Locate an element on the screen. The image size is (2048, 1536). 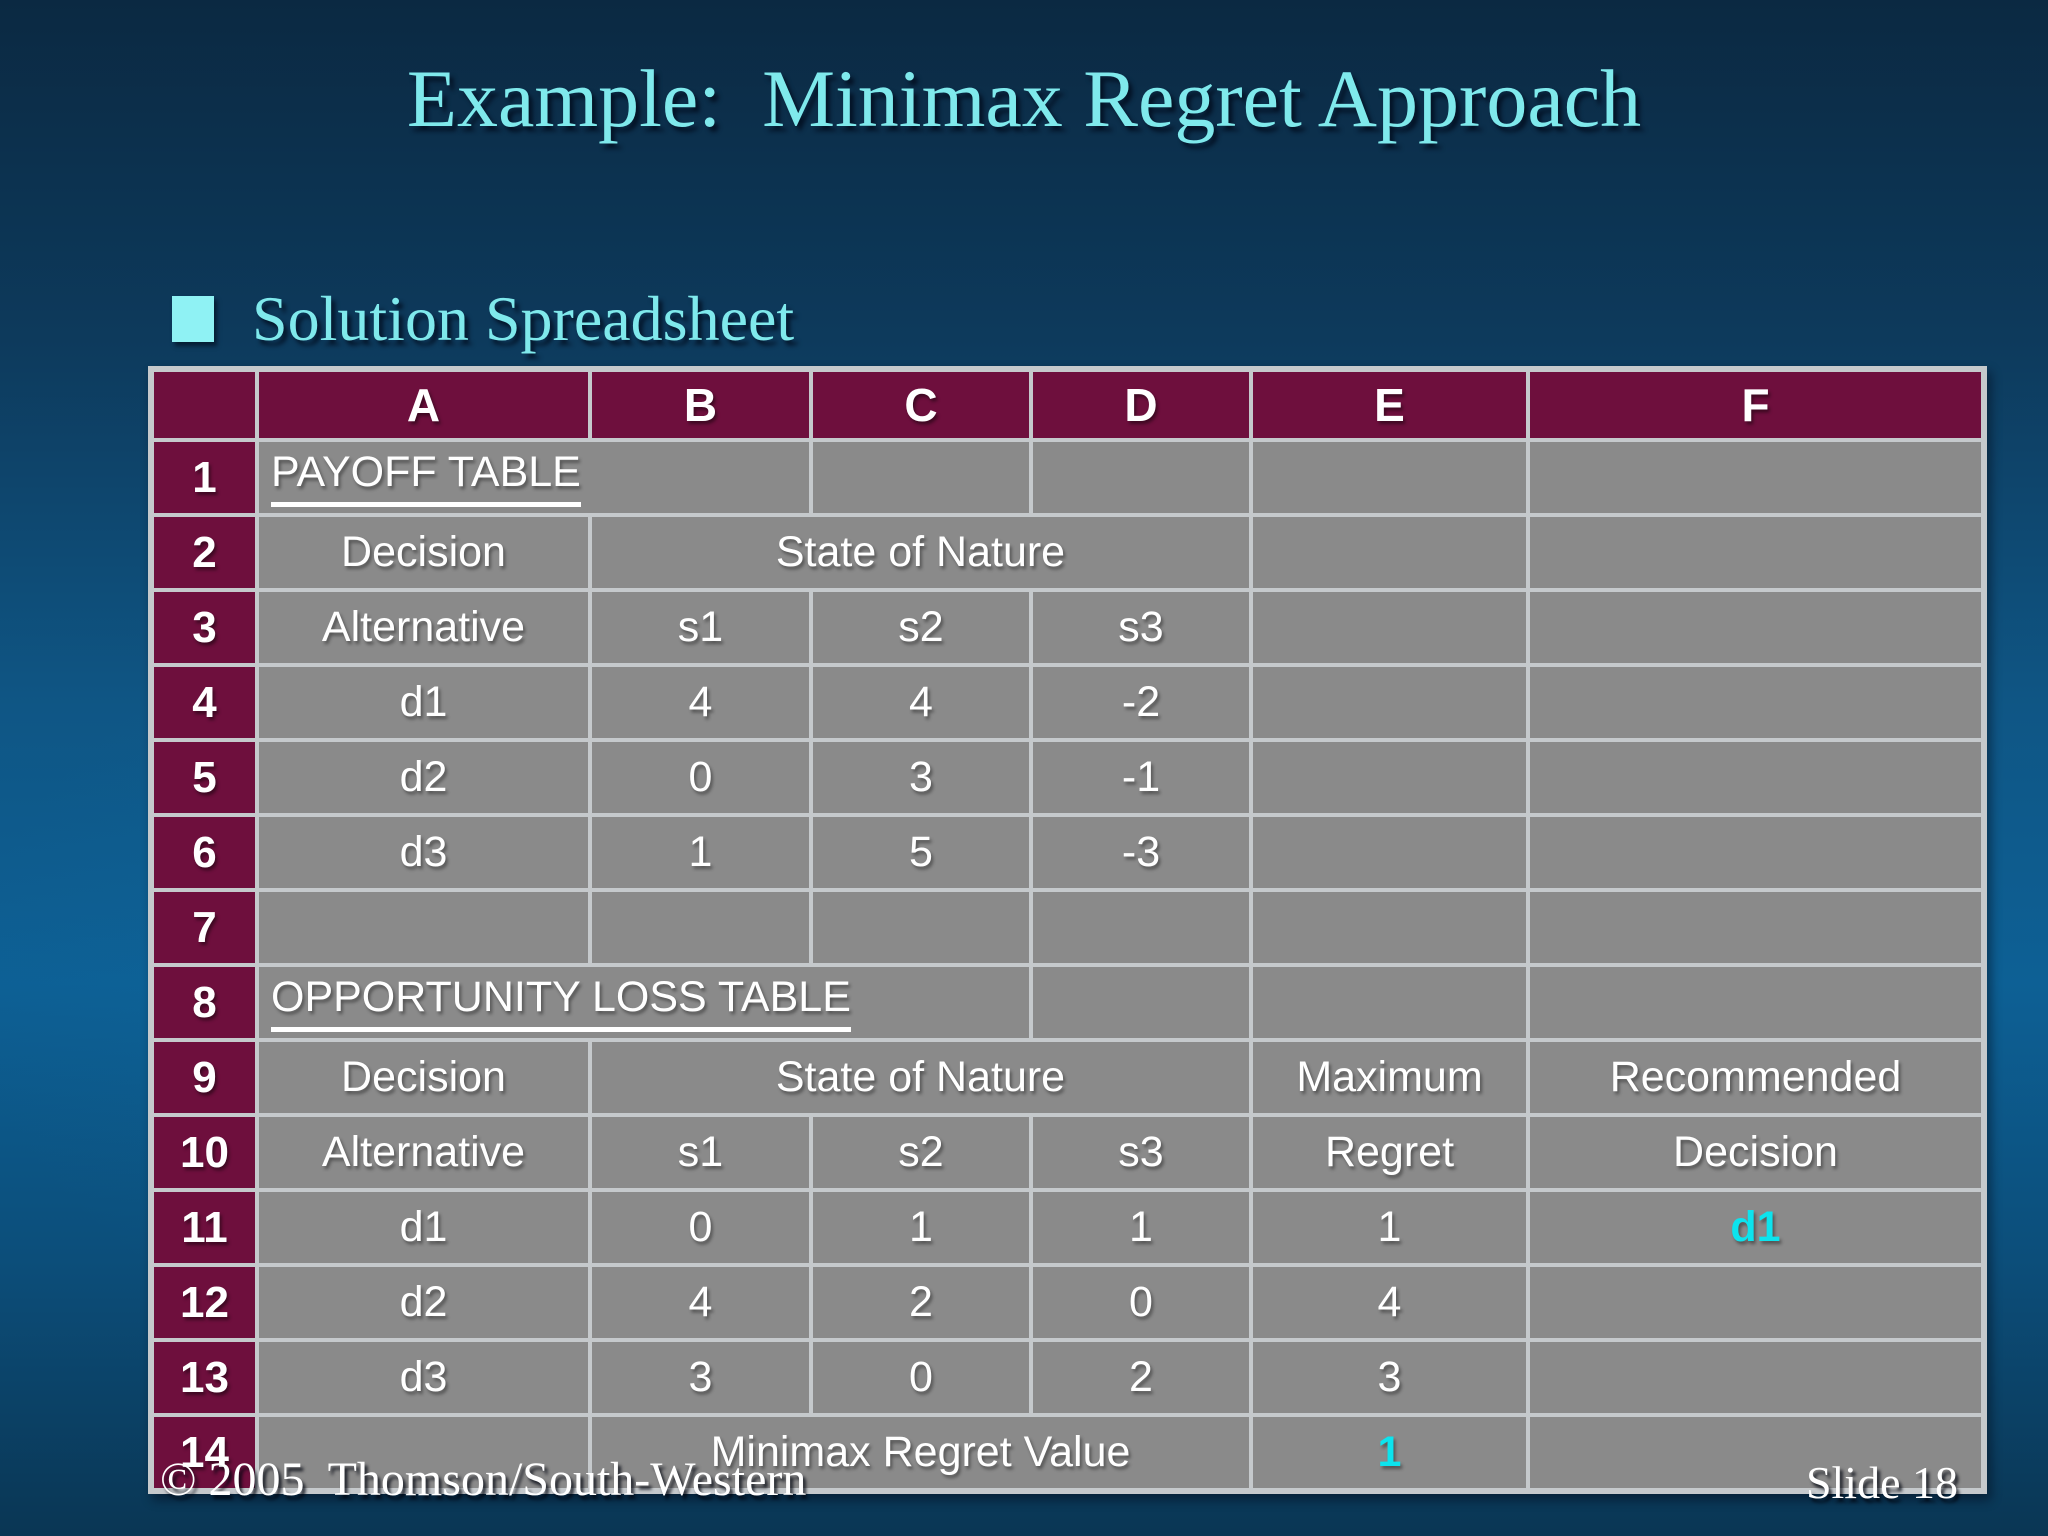
sheet-row-2: 2 Decision State of Nature is located at coordinates (1067, 552).